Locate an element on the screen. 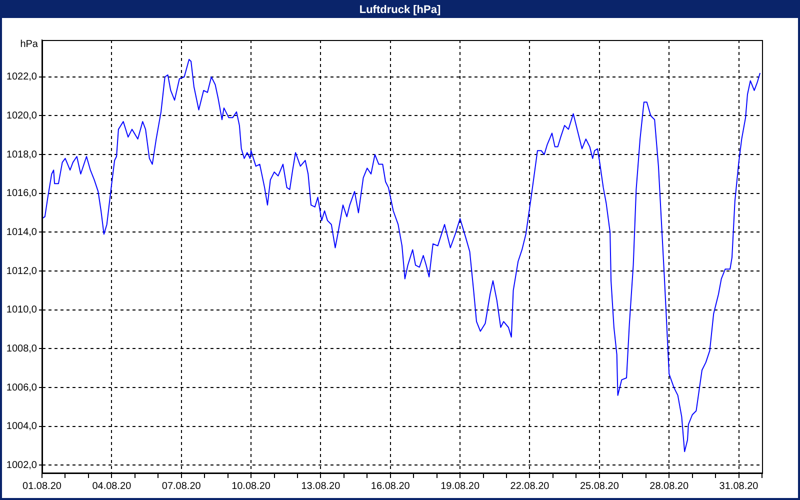 This screenshot has width=800, height=500. x-tick-label: 01.08.20 is located at coordinates (42, 486).